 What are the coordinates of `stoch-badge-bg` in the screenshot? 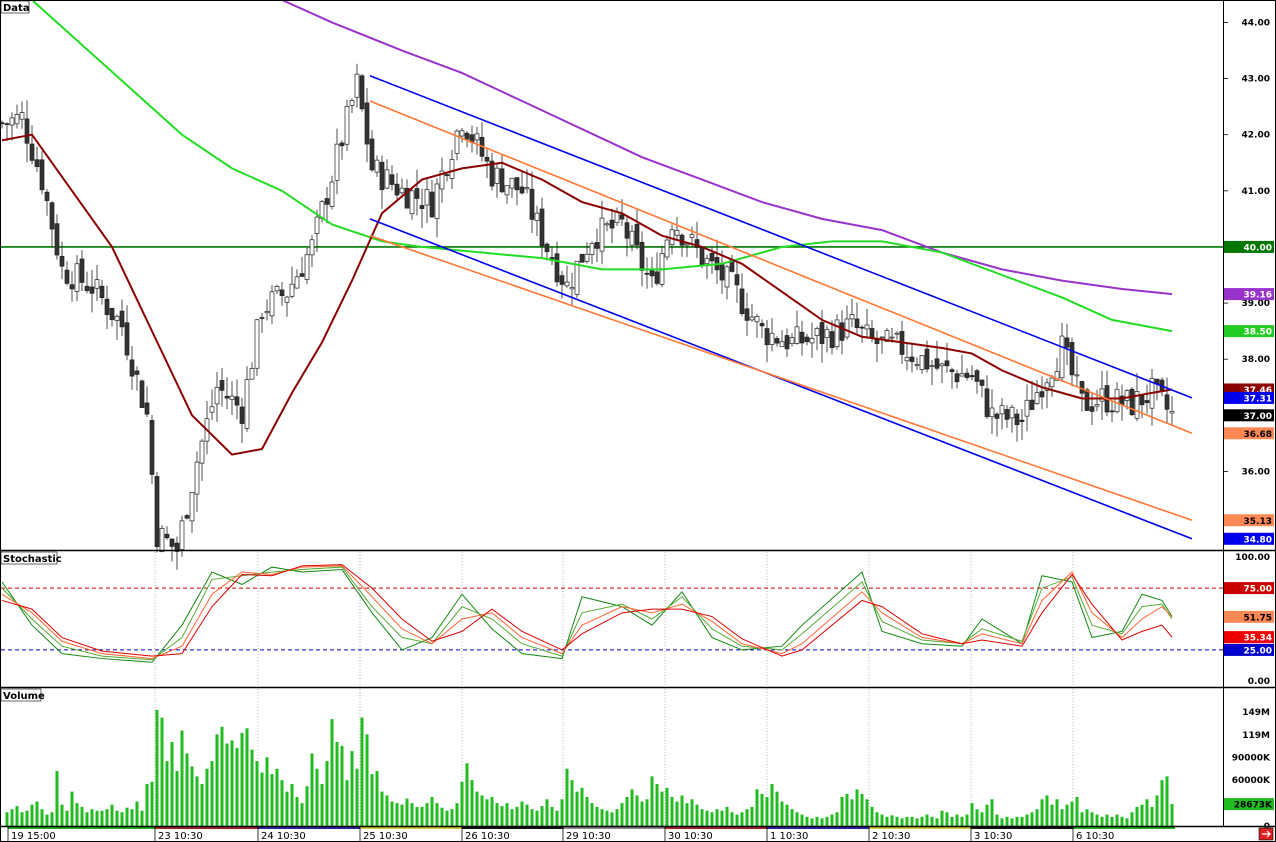 It's located at (1249, 637).